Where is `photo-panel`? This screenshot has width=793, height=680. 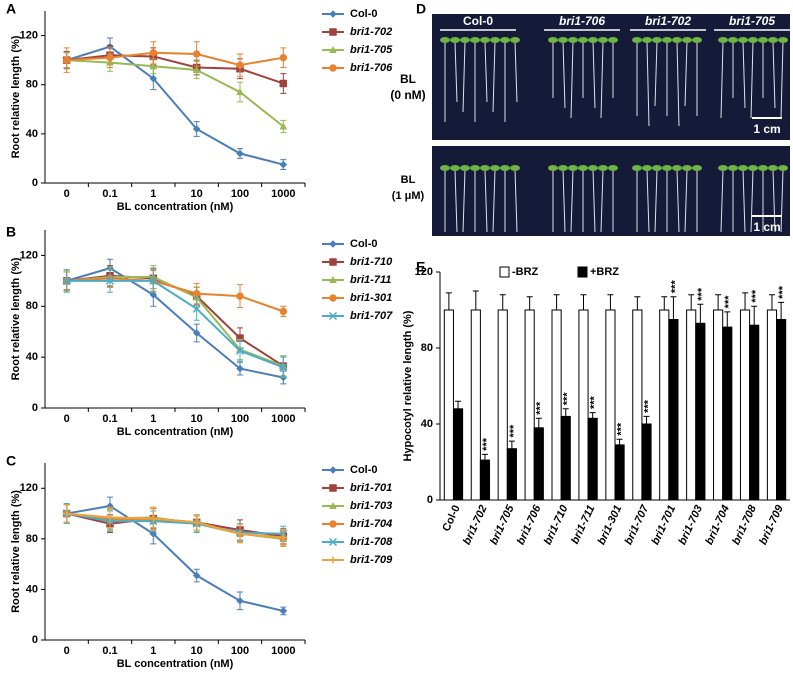 photo-panel is located at coordinates (611, 125).